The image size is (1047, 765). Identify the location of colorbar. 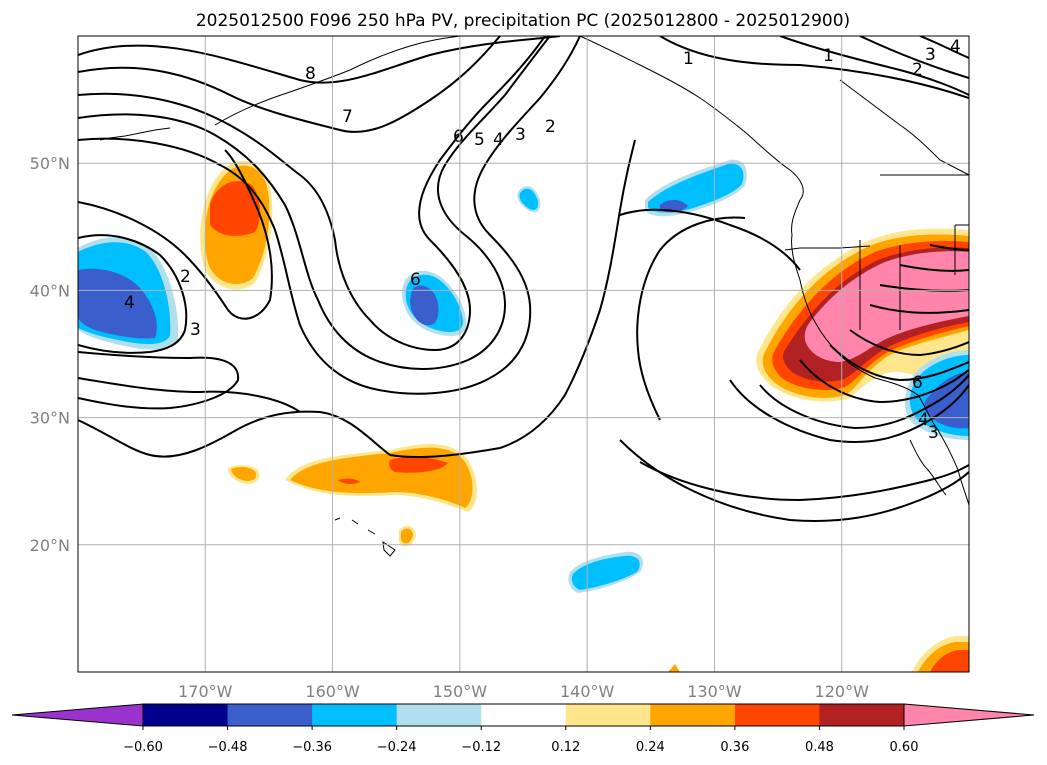
(523, 715).